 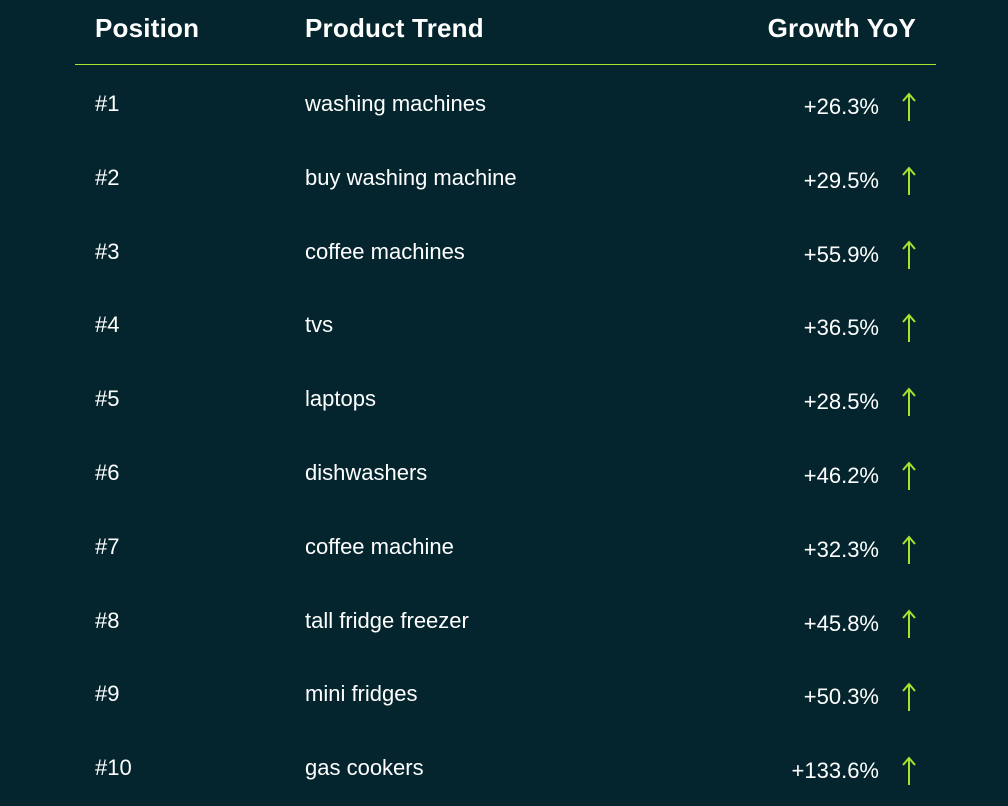 I want to click on growth-cell: +28.5%, so click(x=841, y=402).